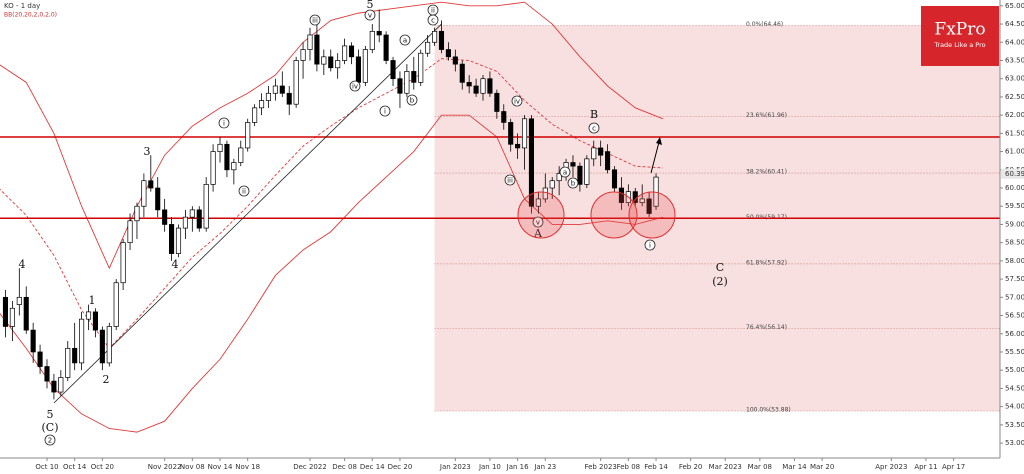 The width and height of the screenshot is (1024, 474). Describe the element at coordinates (517, 467) in the screenshot. I see `x-tick-label: Jan 16` at that location.